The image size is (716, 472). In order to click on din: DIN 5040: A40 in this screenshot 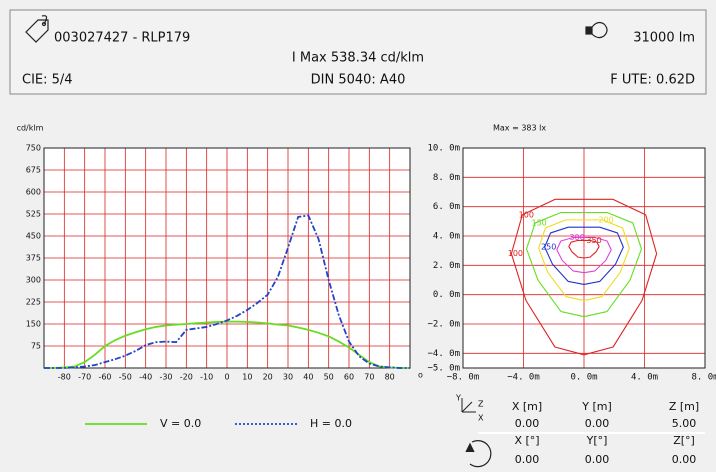, I will do `click(358, 80)`.